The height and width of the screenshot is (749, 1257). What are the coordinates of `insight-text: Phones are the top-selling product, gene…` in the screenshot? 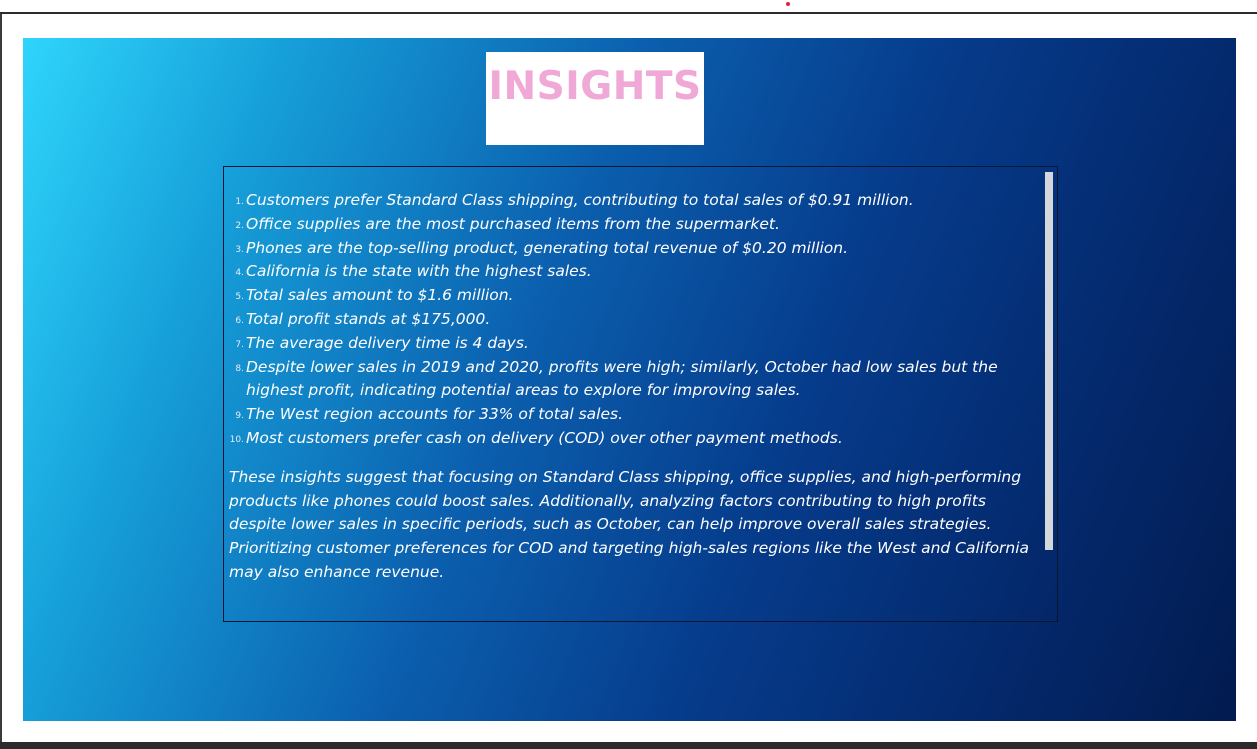 It's located at (547, 247).